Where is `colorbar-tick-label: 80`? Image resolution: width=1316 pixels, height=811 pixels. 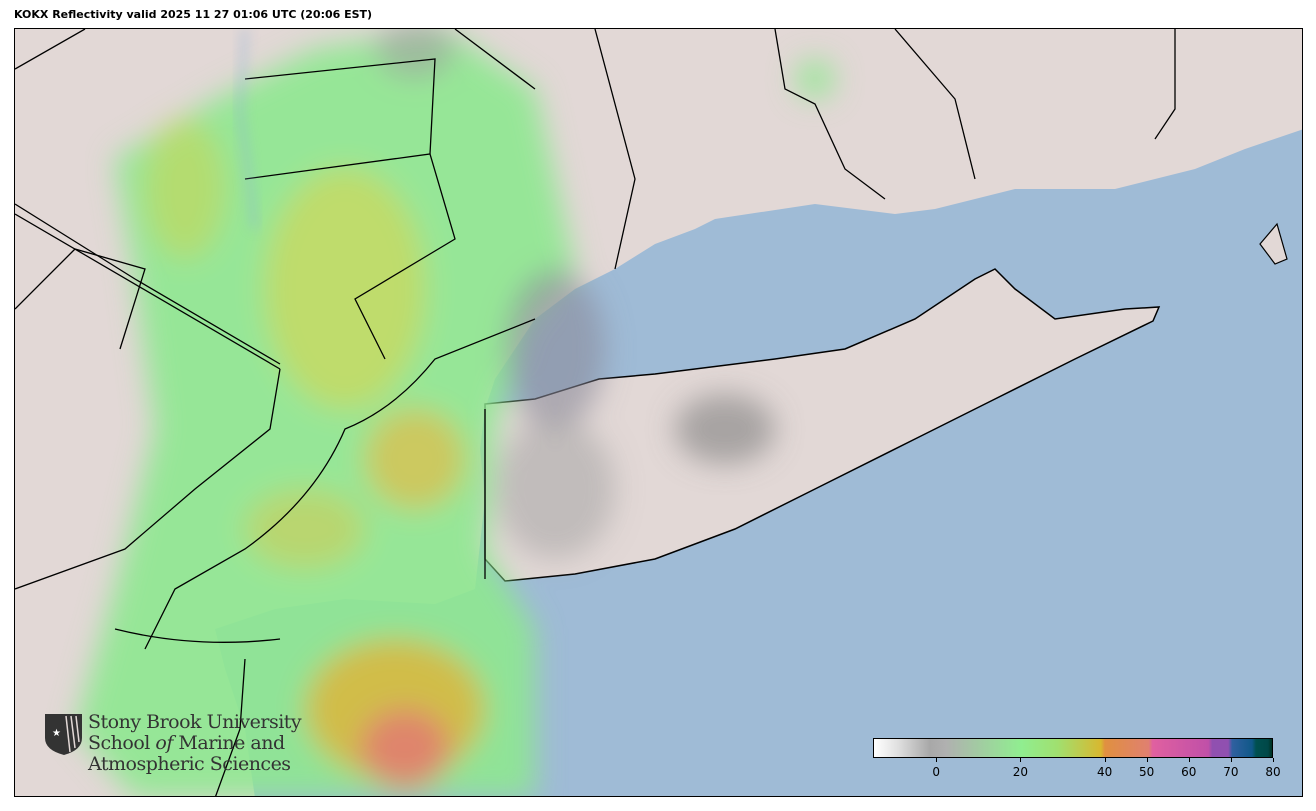
colorbar-tick-label: 80 is located at coordinates (1273, 772).